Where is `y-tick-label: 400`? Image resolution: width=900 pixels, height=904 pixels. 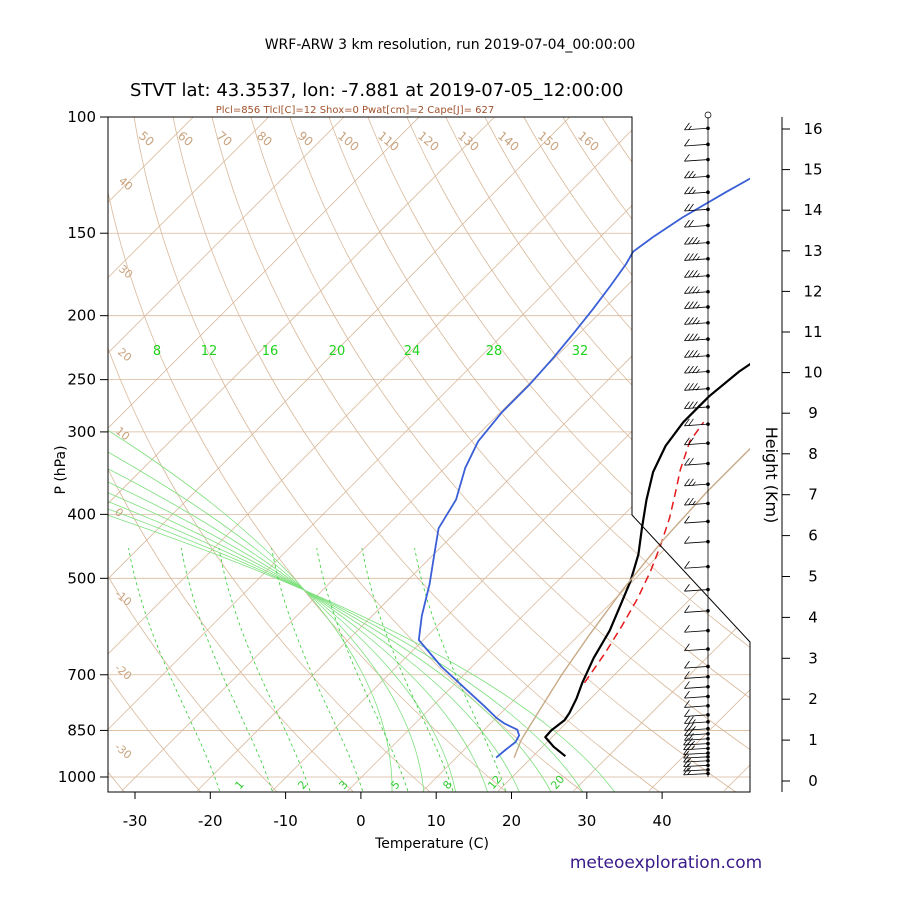
y-tick-label: 400 is located at coordinates (81, 514).